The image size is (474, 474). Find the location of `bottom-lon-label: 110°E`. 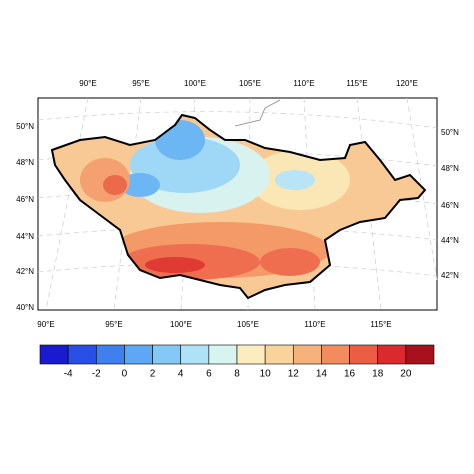

bottom-lon-label: 110°E is located at coordinates (314, 324).